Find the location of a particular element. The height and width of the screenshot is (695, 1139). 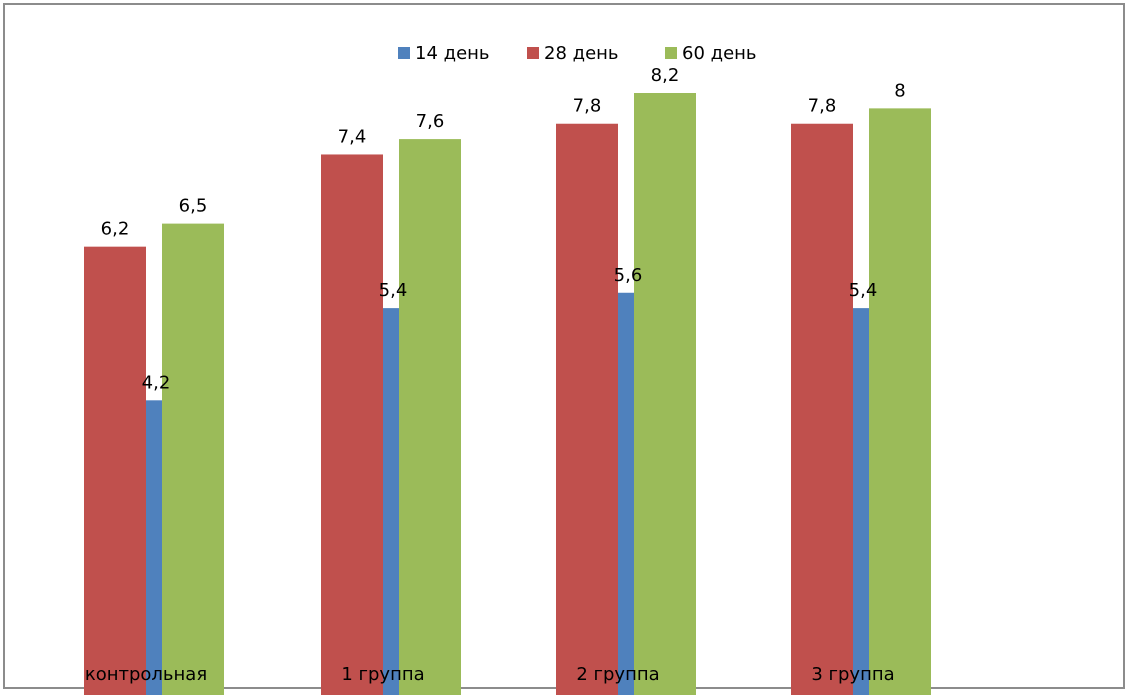

data-label: 6,2 is located at coordinates (115, 229).